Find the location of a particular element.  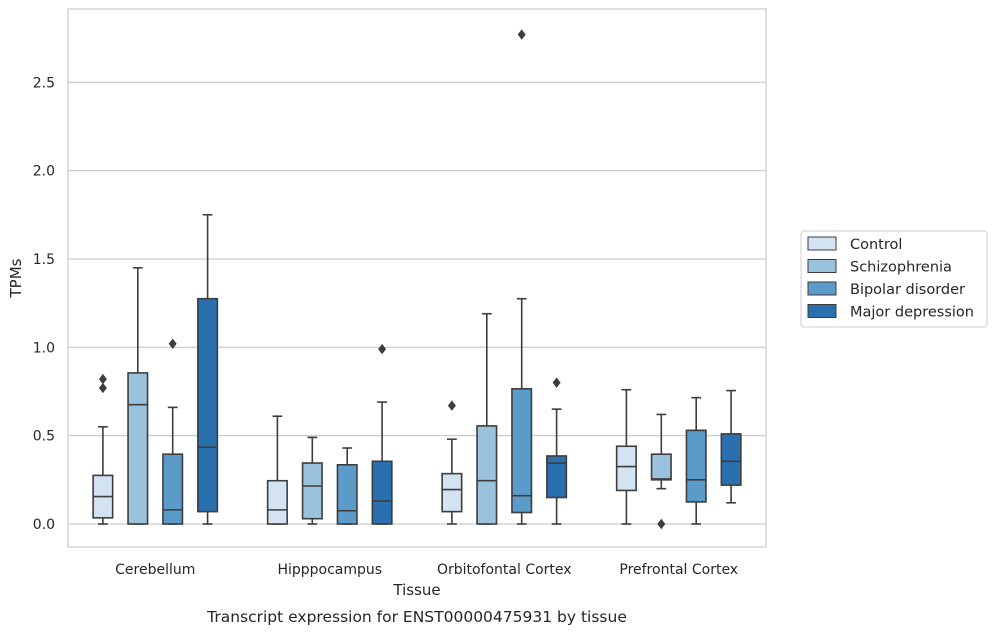

legend-label: Major depression is located at coordinates (912, 313).